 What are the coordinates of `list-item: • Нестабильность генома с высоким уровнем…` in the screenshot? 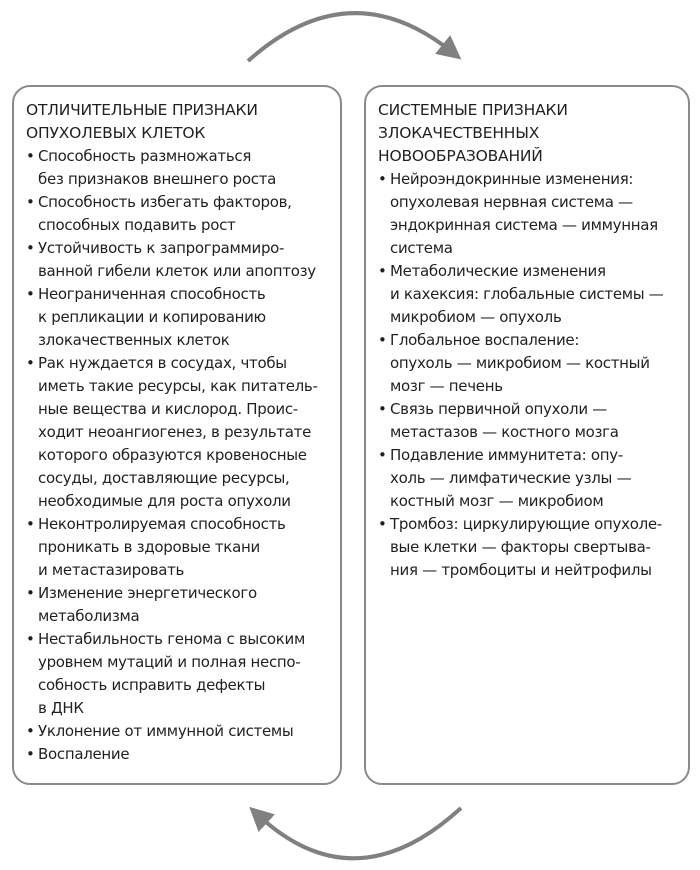 It's located at (178, 674).